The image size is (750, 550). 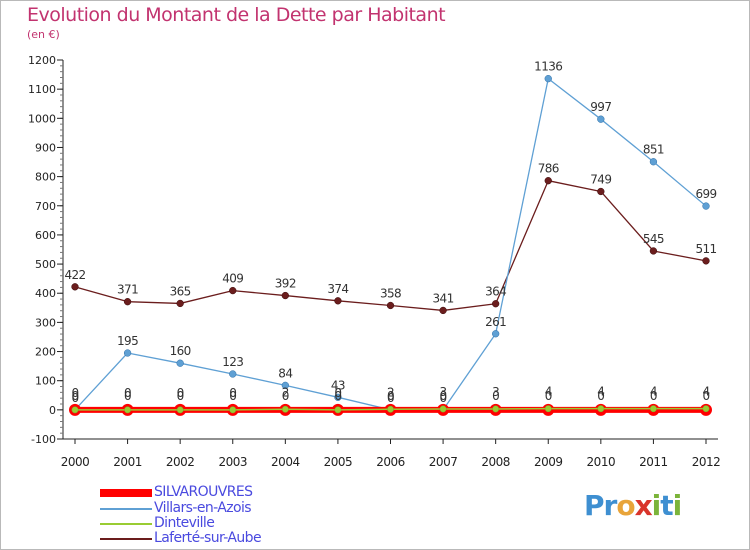 I want to click on y-tick-label: 100, so click(x=45, y=381).